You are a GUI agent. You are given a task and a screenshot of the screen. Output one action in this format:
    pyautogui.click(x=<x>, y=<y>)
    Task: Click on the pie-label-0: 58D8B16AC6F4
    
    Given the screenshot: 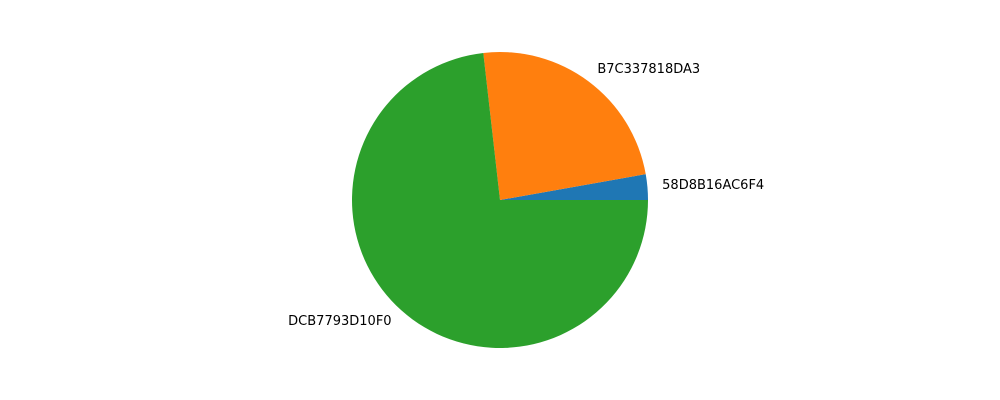 What is the action you would take?
    pyautogui.click(x=713, y=185)
    